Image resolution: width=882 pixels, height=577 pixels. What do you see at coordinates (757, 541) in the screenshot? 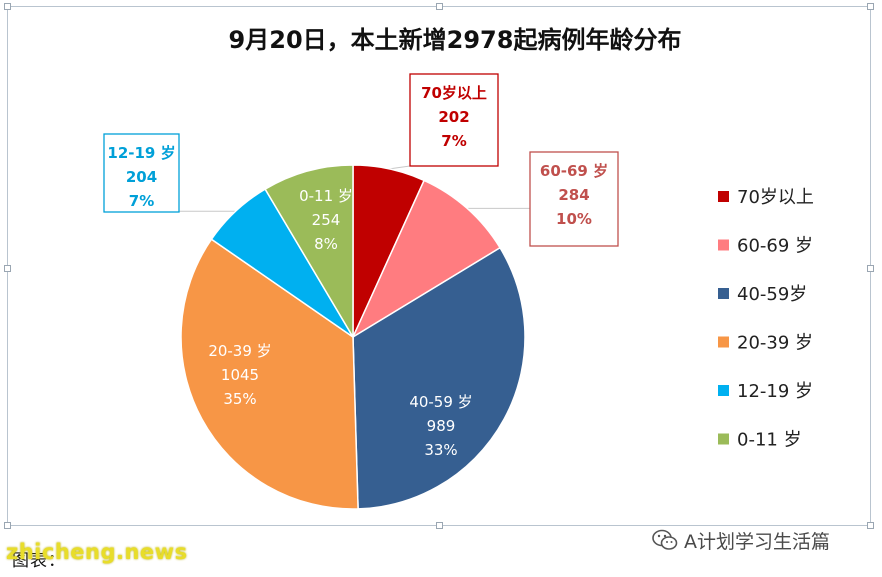
I see `watermark-account-name: A计划学习生活篇` at bounding box center [757, 541].